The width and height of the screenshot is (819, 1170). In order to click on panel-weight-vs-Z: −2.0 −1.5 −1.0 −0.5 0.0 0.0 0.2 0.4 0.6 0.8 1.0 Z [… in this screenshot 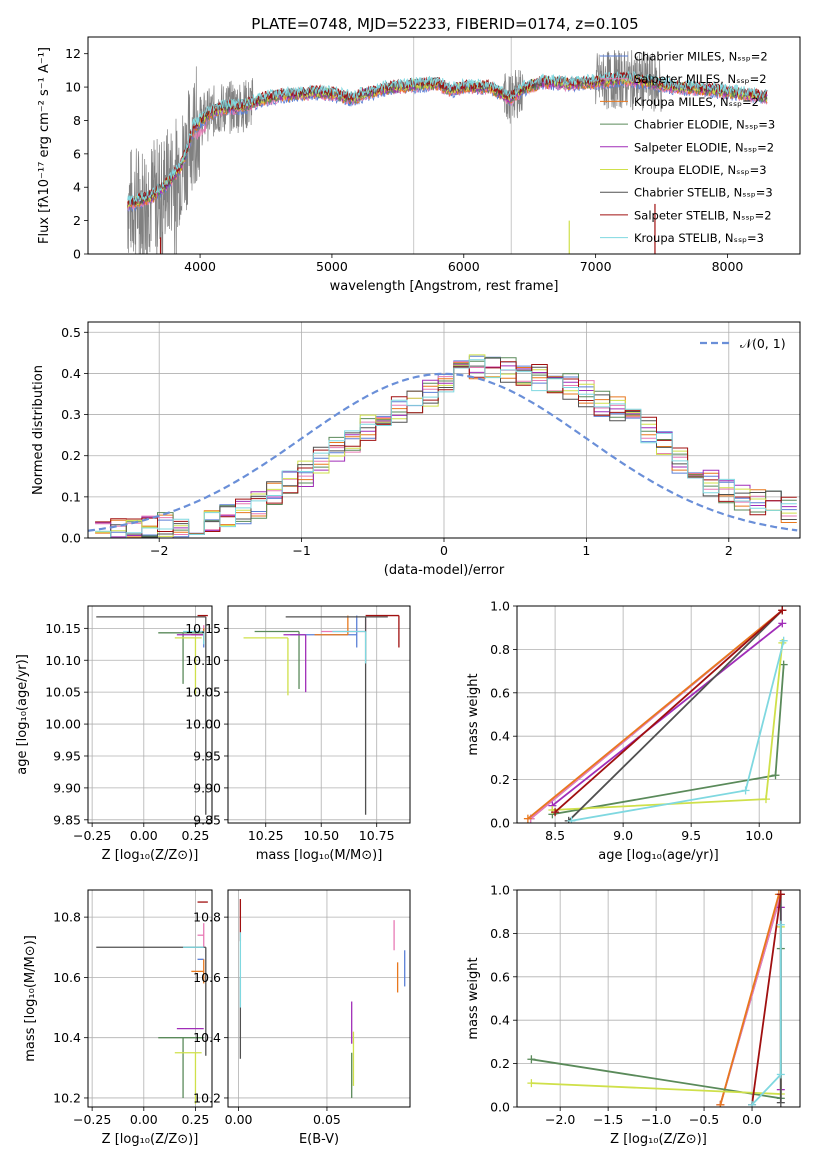, I will do `click(633, 1015)`.